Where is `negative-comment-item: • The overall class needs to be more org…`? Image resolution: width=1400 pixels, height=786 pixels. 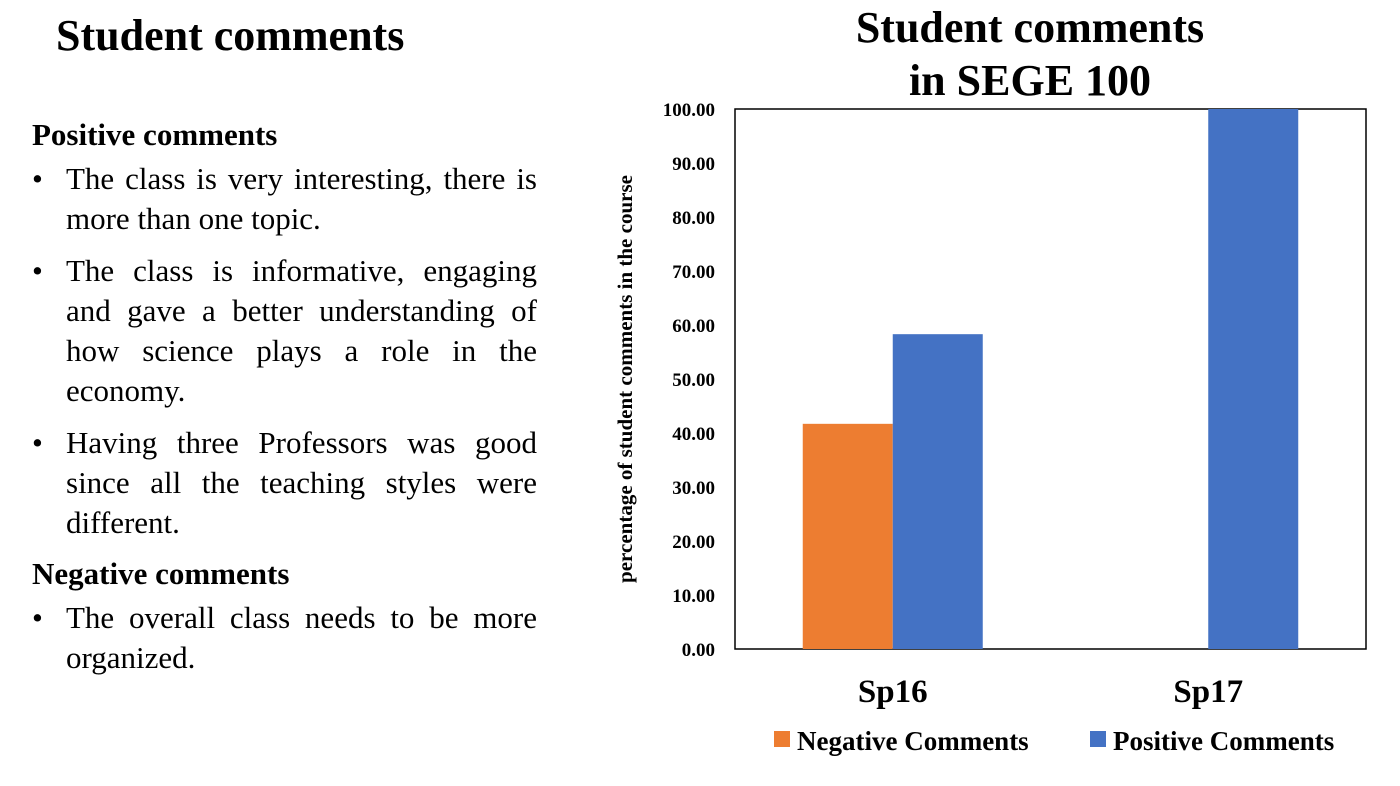 negative-comment-item: • The overall class needs to be more org… is located at coordinates (284, 638).